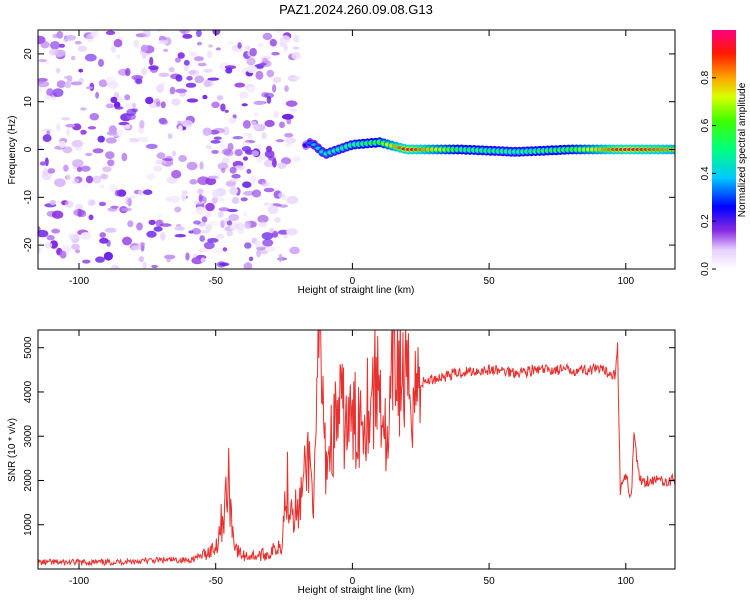  Describe the element at coordinates (79, 281) in the screenshot. I see `x-tick-label: -100` at that location.